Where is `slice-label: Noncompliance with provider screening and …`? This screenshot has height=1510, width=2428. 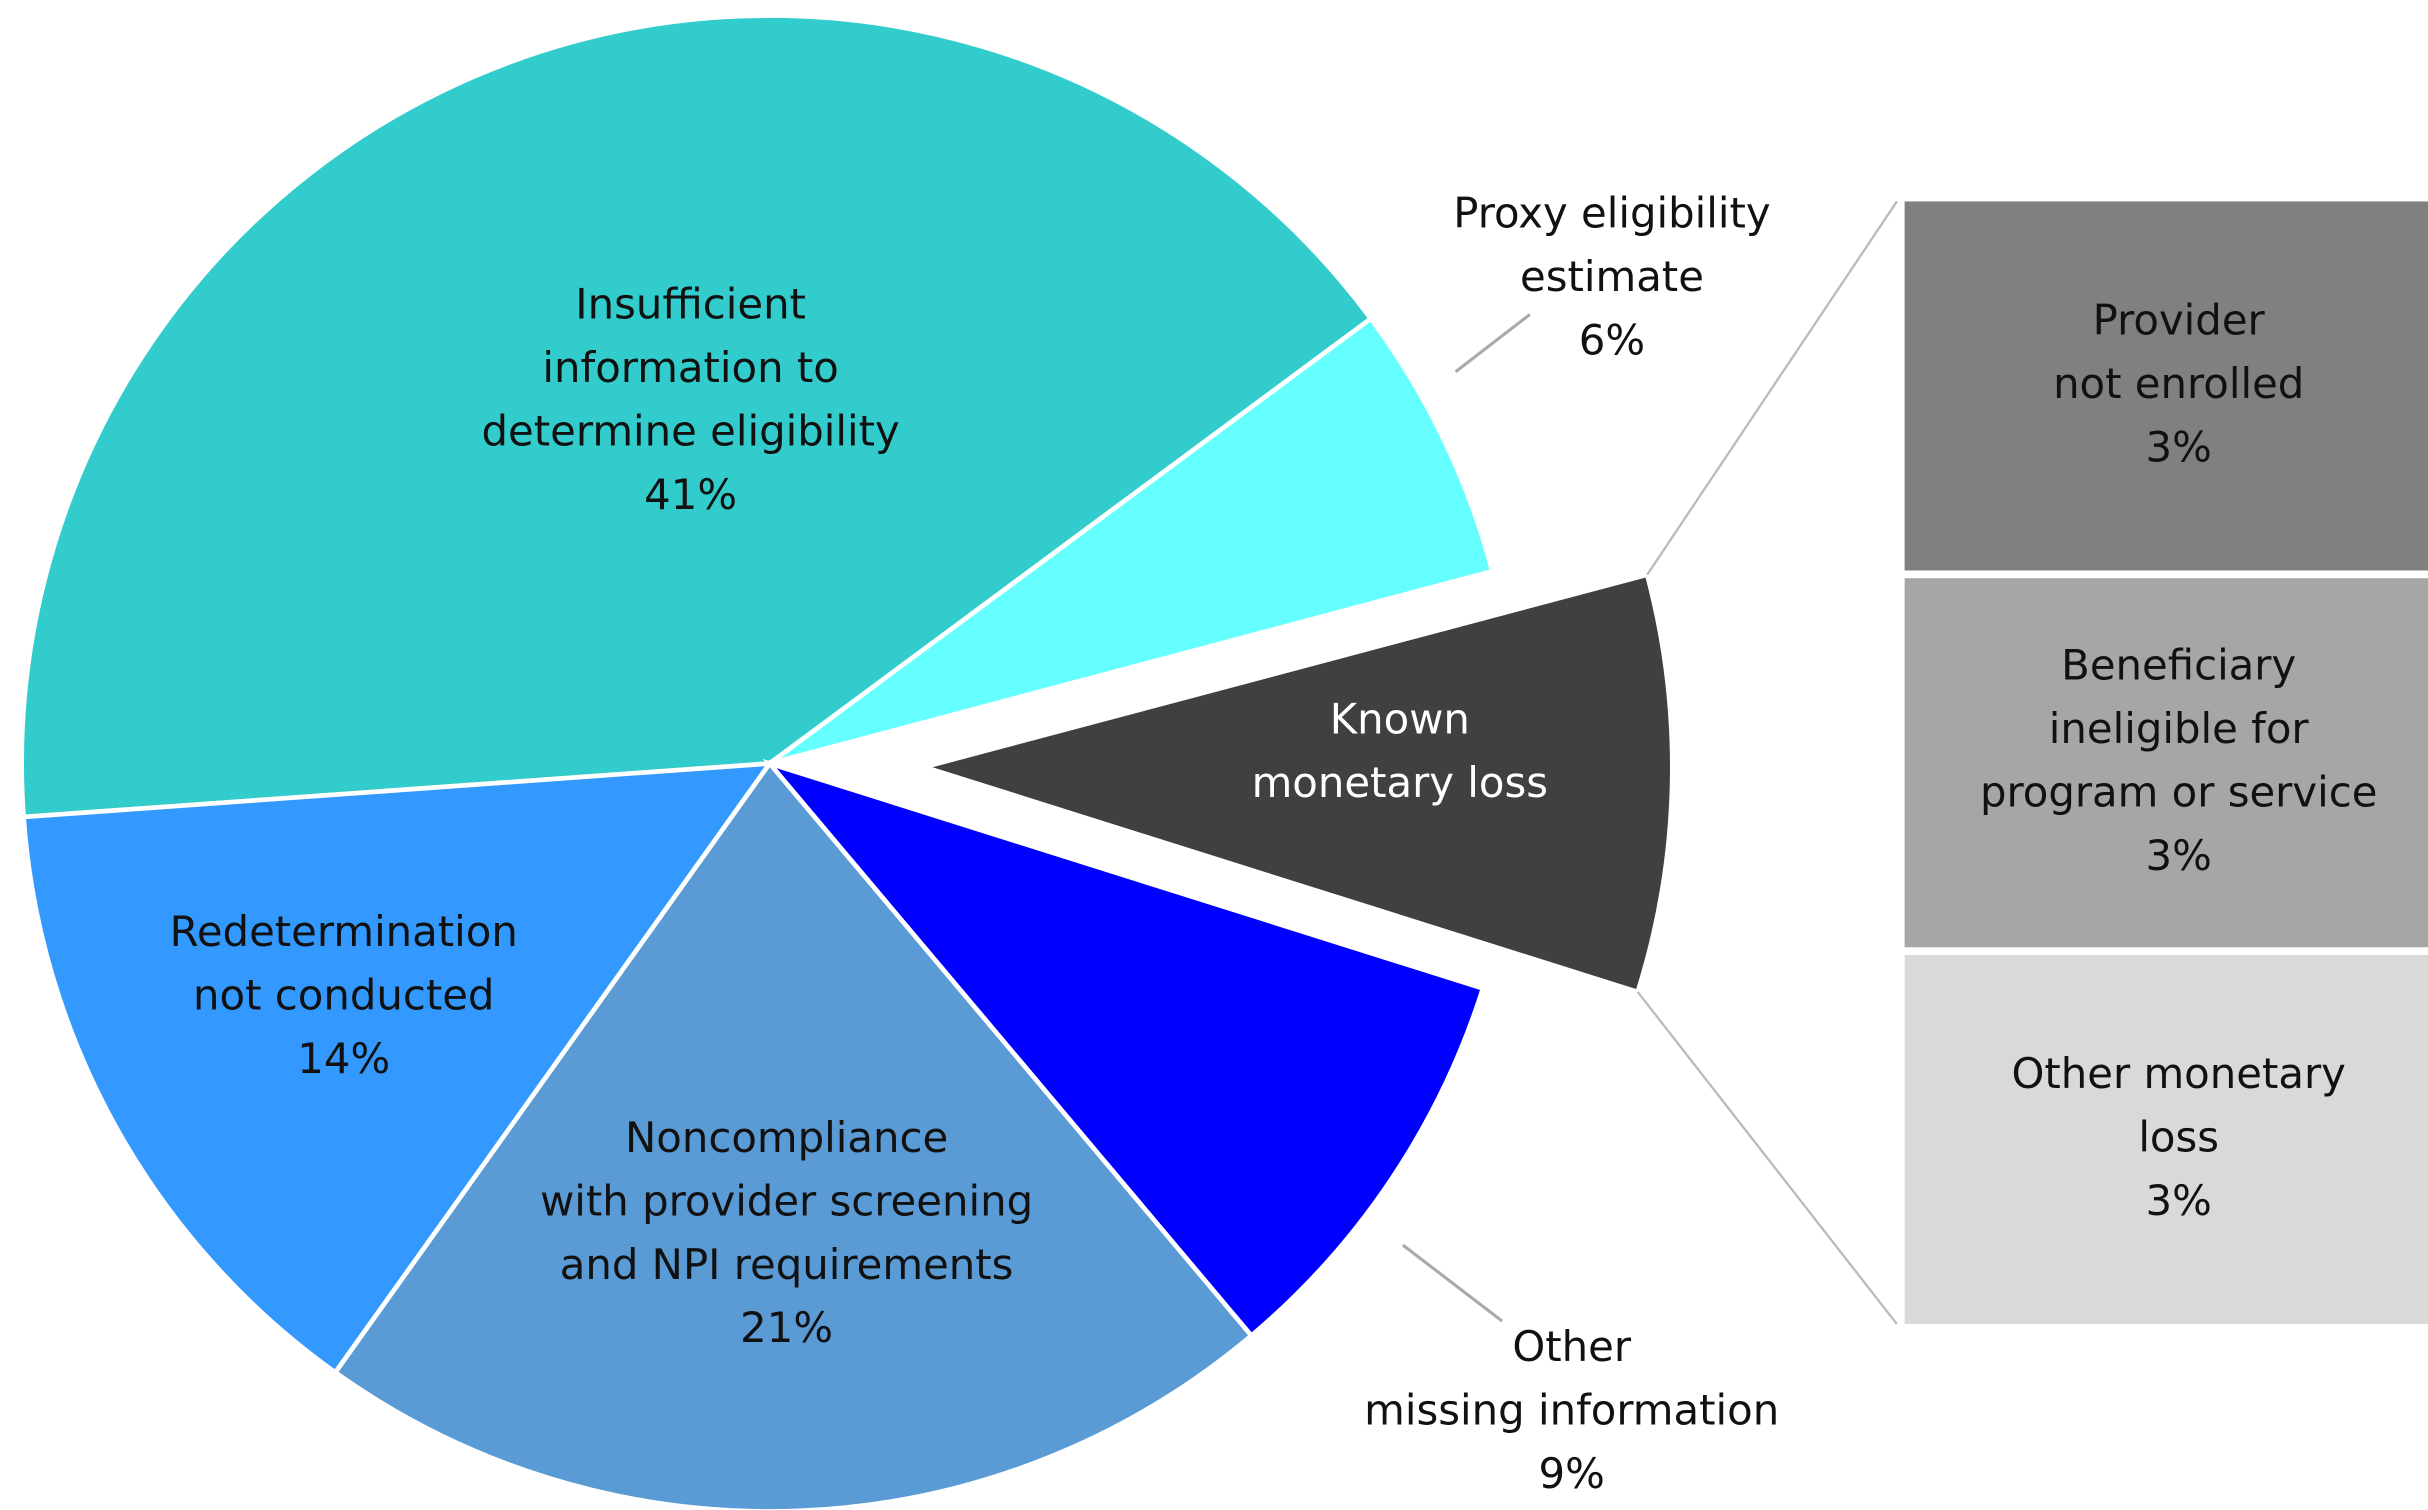 slice-label: Noncompliance with provider screening and … is located at coordinates (786, 1200).